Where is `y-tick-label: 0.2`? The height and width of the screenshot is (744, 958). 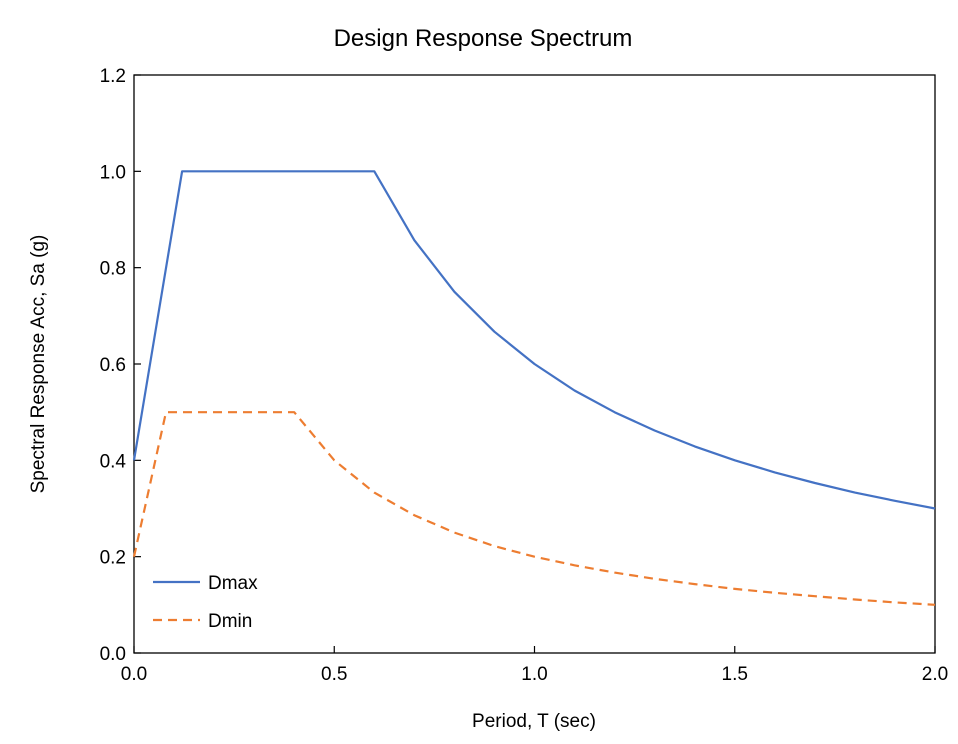
y-tick-label: 0.2 is located at coordinates (113, 558).